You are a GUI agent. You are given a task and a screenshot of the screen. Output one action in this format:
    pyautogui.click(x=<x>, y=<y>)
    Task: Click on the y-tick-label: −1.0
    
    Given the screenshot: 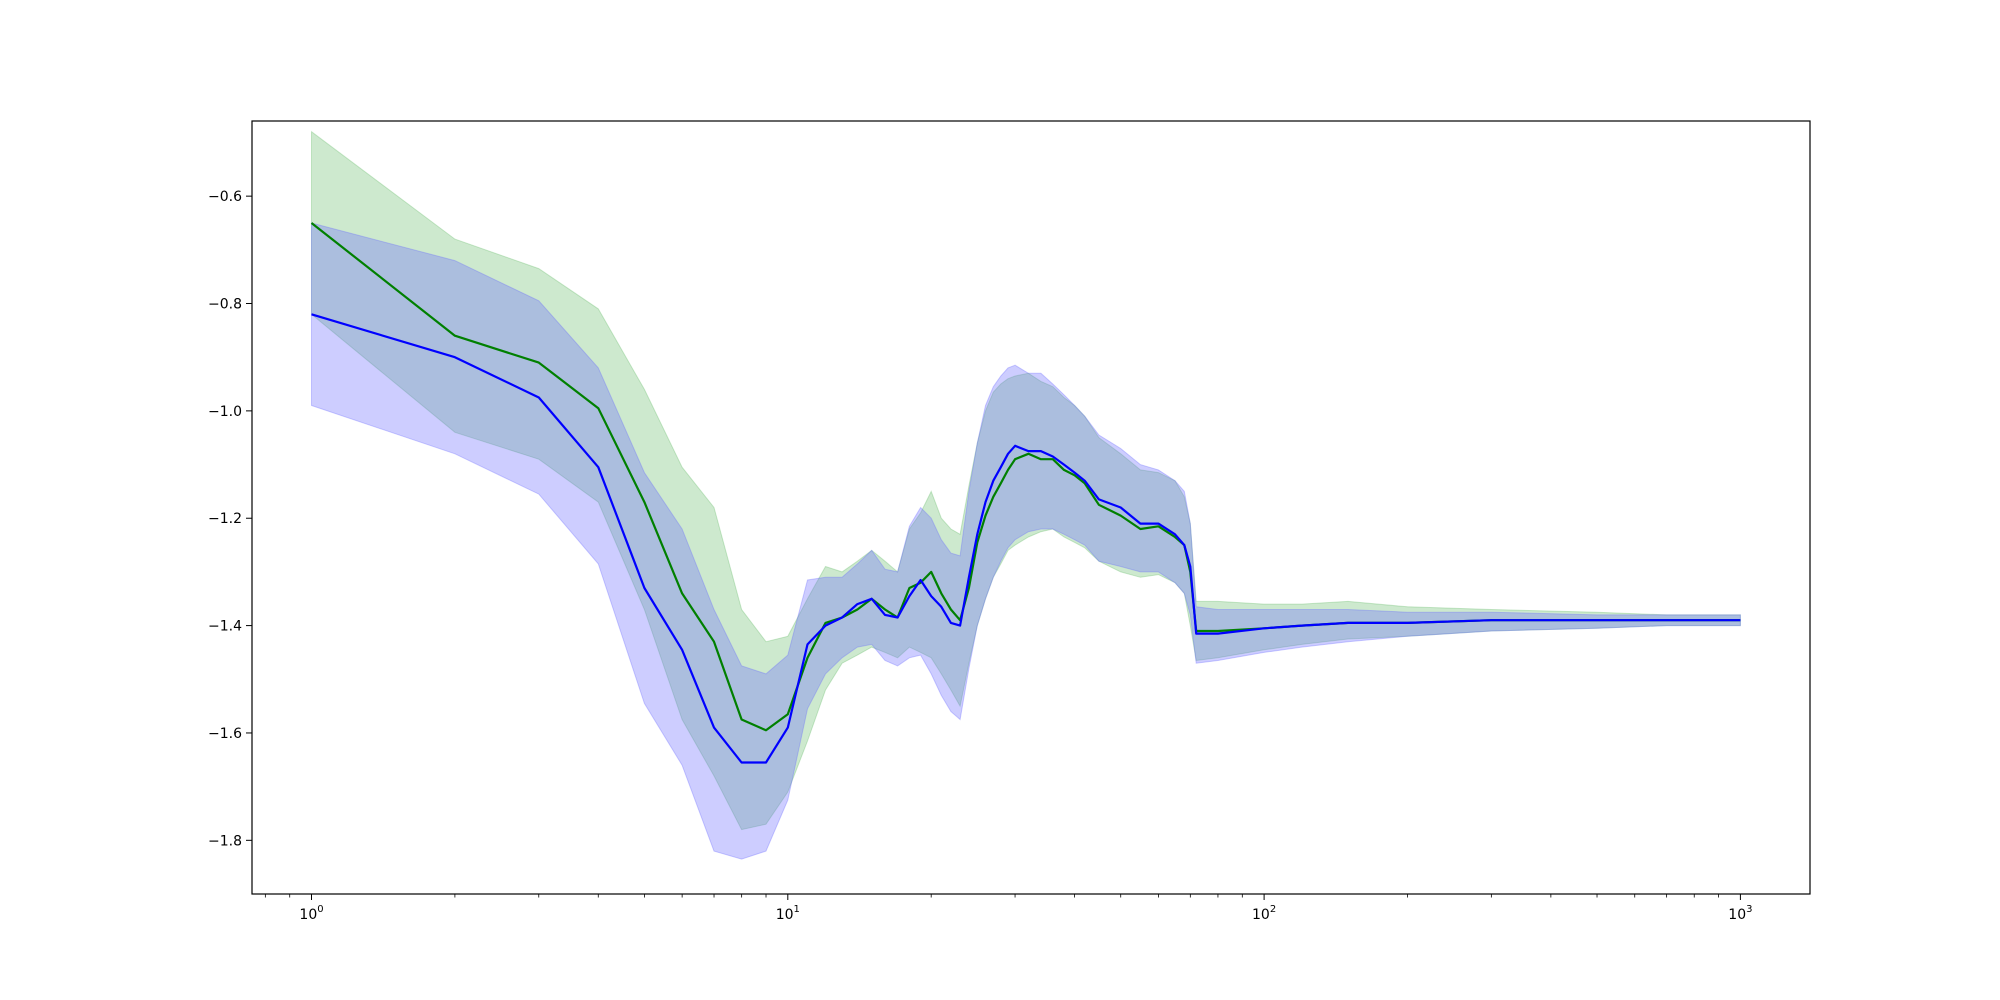 What is the action you would take?
    pyautogui.click(x=225, y=412)
    